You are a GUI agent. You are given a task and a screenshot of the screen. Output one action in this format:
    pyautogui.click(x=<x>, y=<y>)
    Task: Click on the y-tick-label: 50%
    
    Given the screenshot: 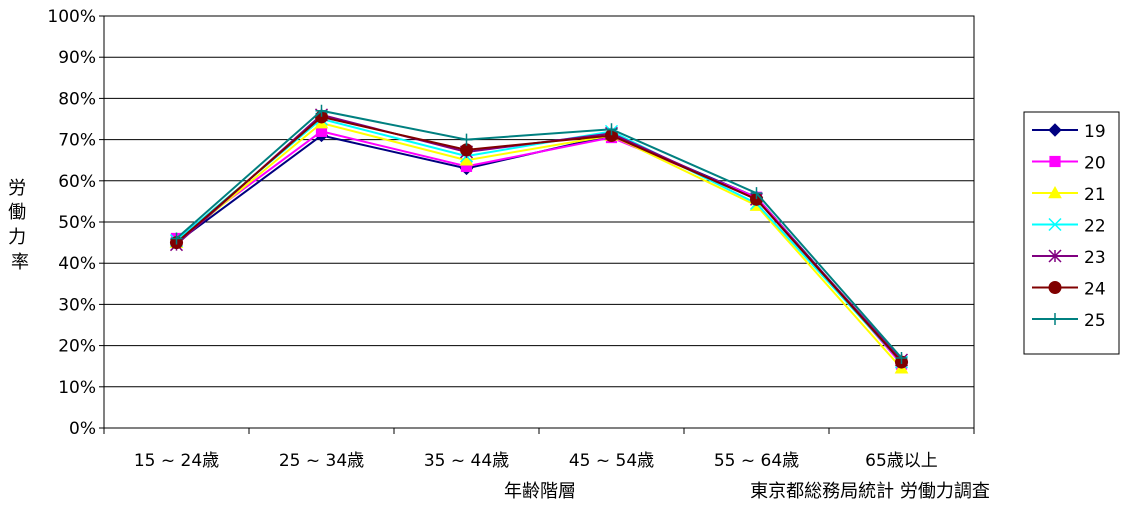 What is the action you would take?
    pyautogui.click(x=77, y=223)
    